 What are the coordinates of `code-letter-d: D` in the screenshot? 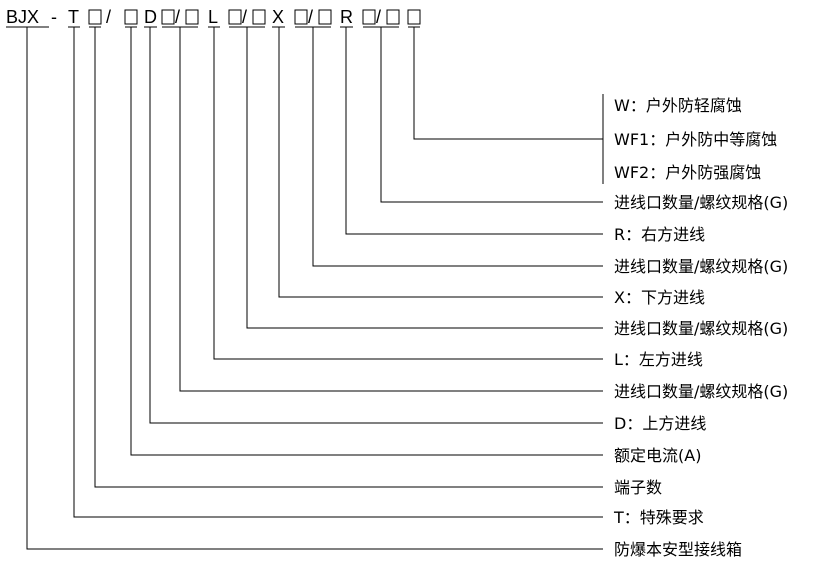 It's located at (150, 17).